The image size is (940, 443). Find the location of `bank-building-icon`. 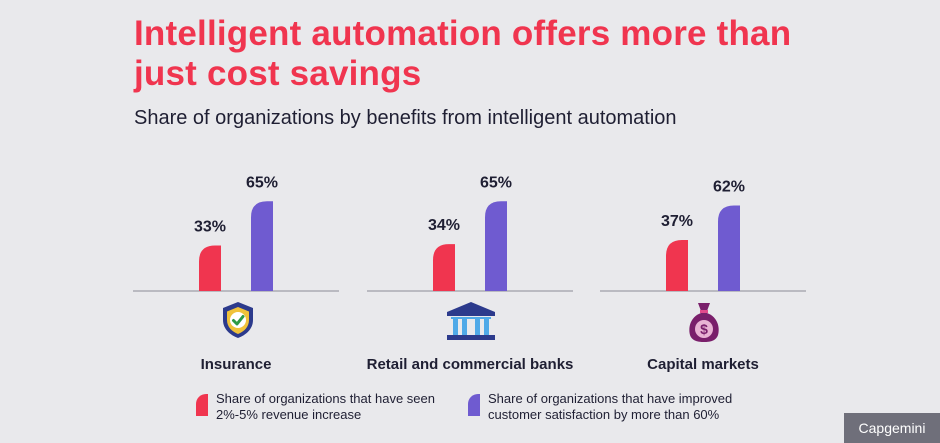

bank-building-icon is located at coordinates (471, 323).